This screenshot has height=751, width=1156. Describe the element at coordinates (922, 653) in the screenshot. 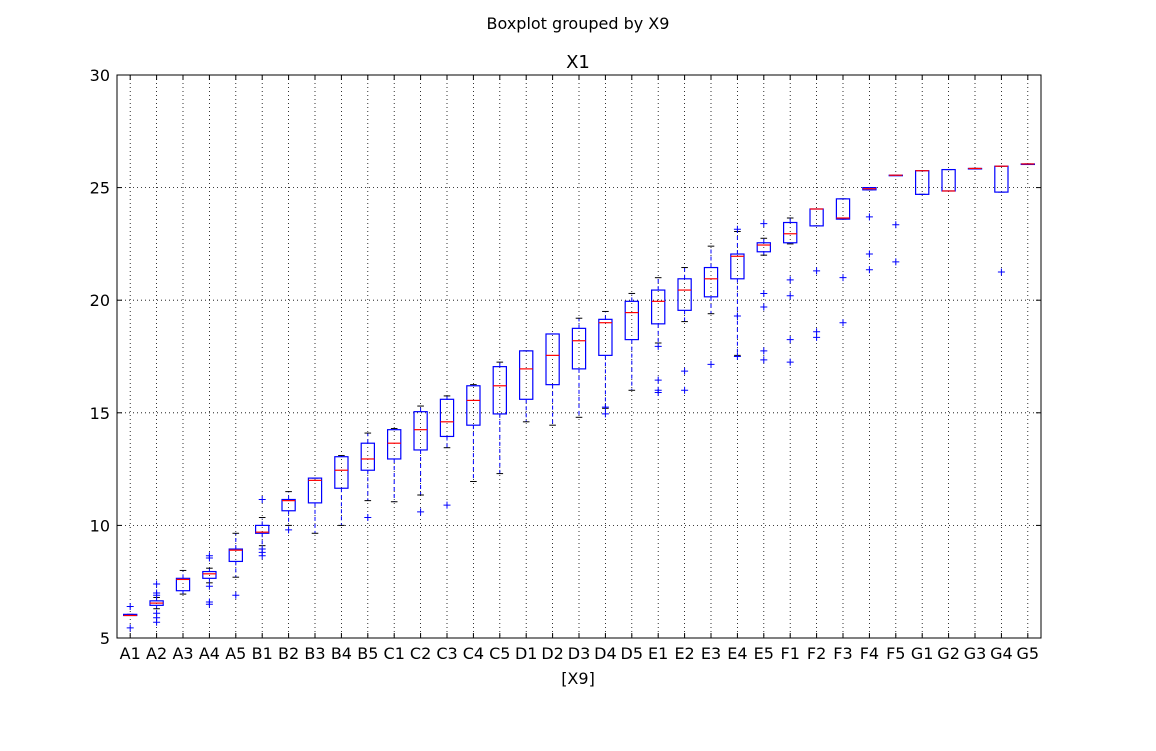

I see `x-tick-label: G1` at that location.